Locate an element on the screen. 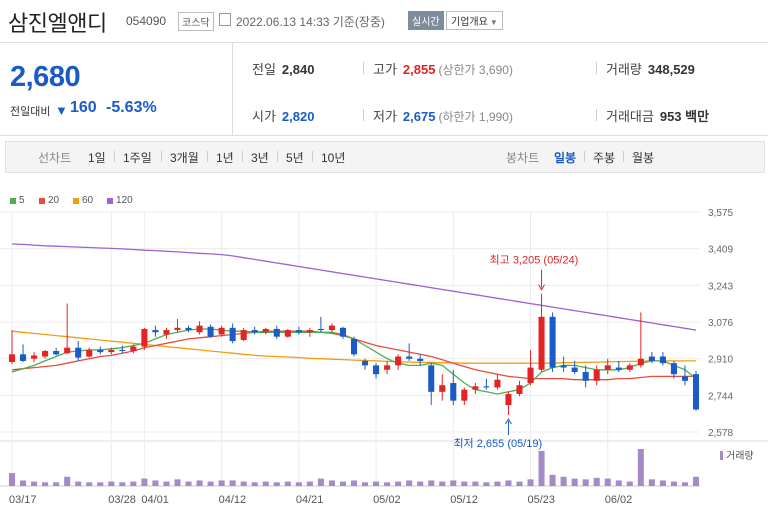 The height and width of the screenshot is (519, 768). legend-ma5: 5 is located at coordinates (22, 200).